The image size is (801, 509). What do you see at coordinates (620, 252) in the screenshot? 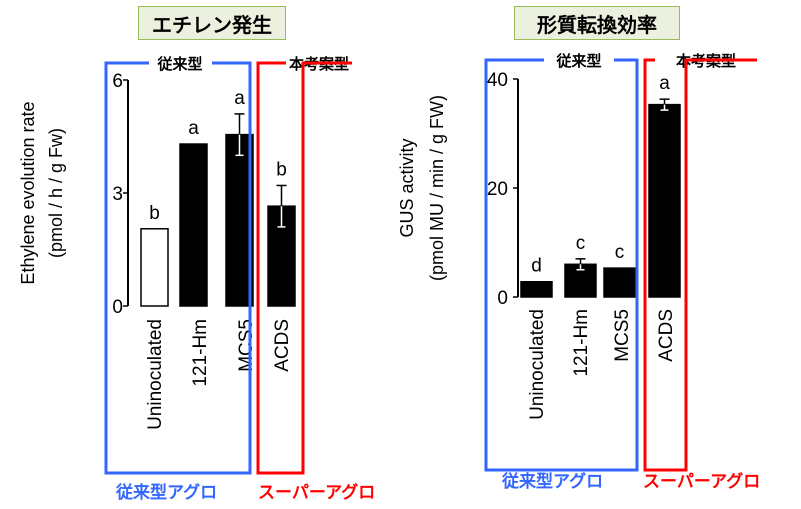
I see `chart-2-sig-letter-3: c` at bounding box center [620, 252].